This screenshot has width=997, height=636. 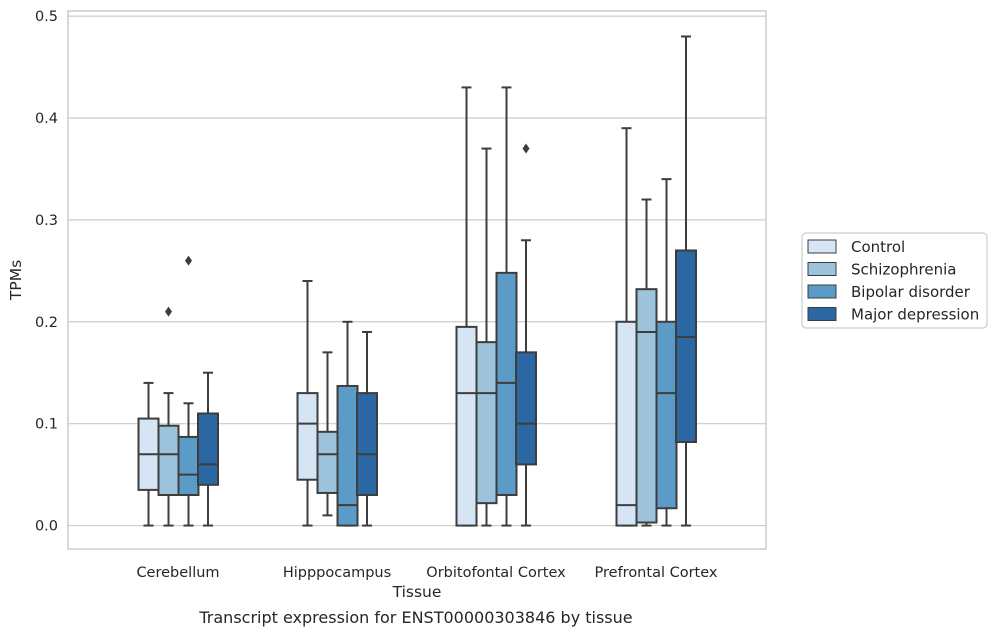 What do you see at coordinates (46, 119) in the screenshot?
I see `y-tick-label: 0.4` at bounding box center [46, 119].